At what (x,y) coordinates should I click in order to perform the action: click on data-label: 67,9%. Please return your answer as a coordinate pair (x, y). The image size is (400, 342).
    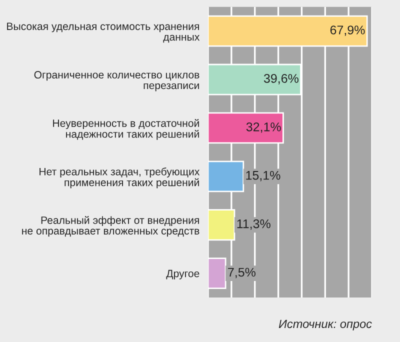
    Looking at the image, I should click on (347, 31).